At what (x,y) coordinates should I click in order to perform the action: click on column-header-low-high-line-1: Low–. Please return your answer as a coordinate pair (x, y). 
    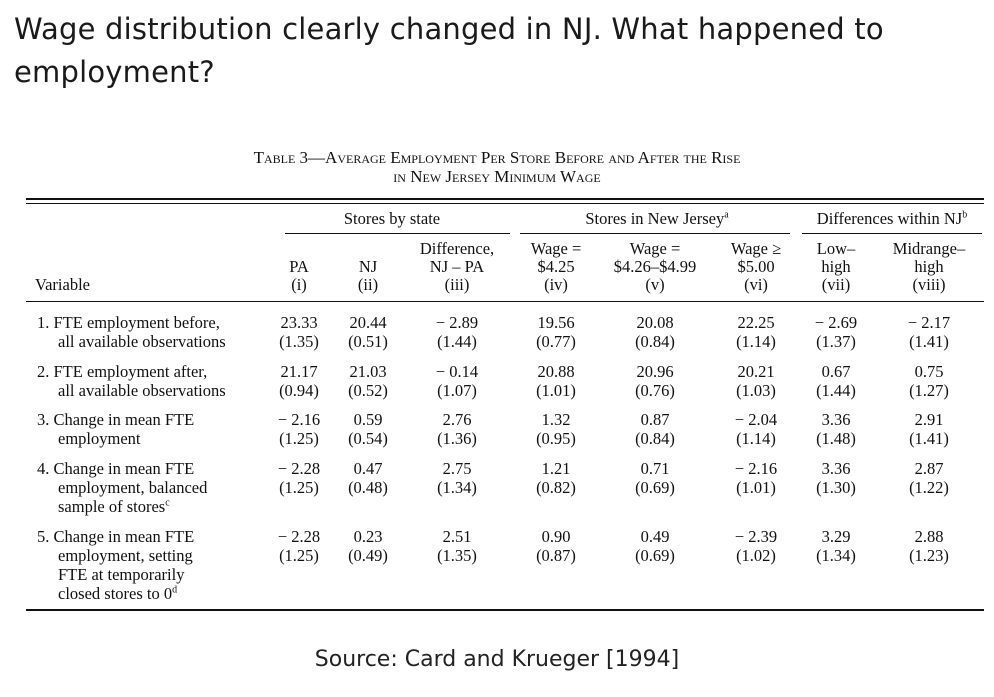
    Looking at the image, I should click on (836, 248).